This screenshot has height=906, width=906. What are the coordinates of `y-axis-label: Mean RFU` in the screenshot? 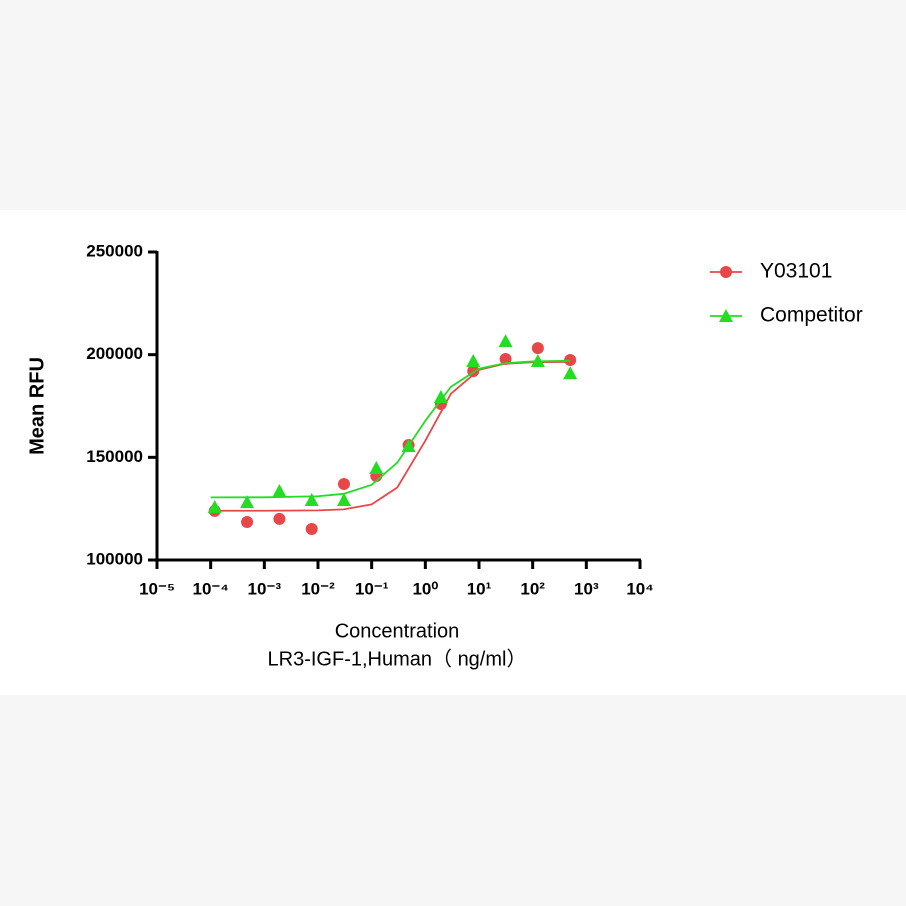 It's located at (37, 406).